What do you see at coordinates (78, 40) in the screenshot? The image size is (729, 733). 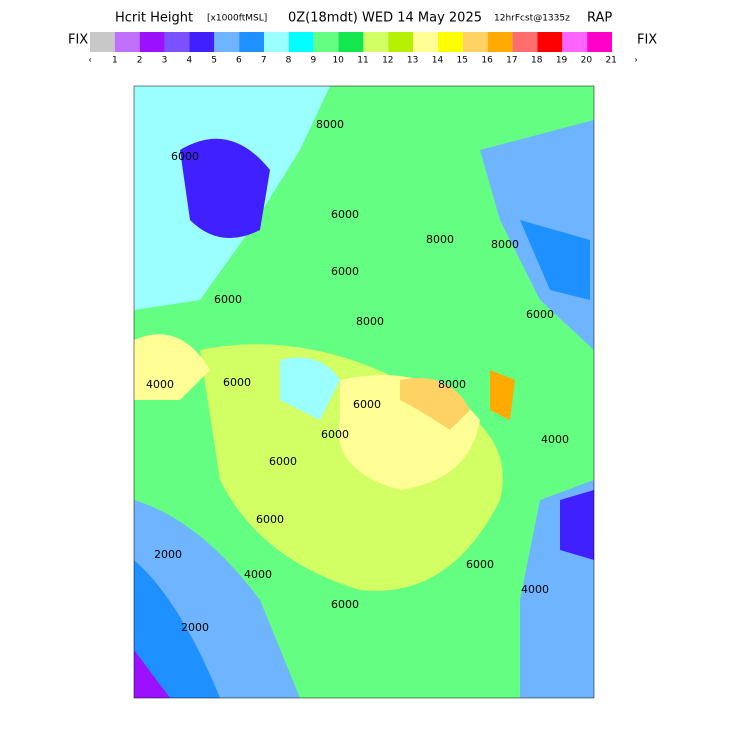 I see `colorbar-left: FIX` at bounding box center [78, 40].